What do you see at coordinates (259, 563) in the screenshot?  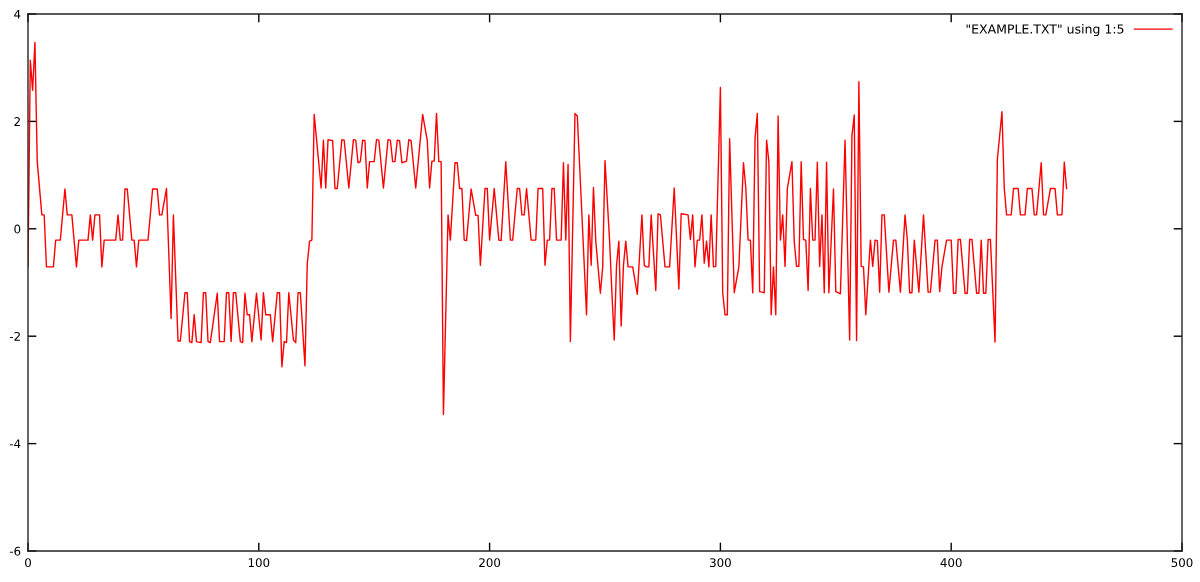 I see `x-tick-label: 100` at bounding box center [259, 563].